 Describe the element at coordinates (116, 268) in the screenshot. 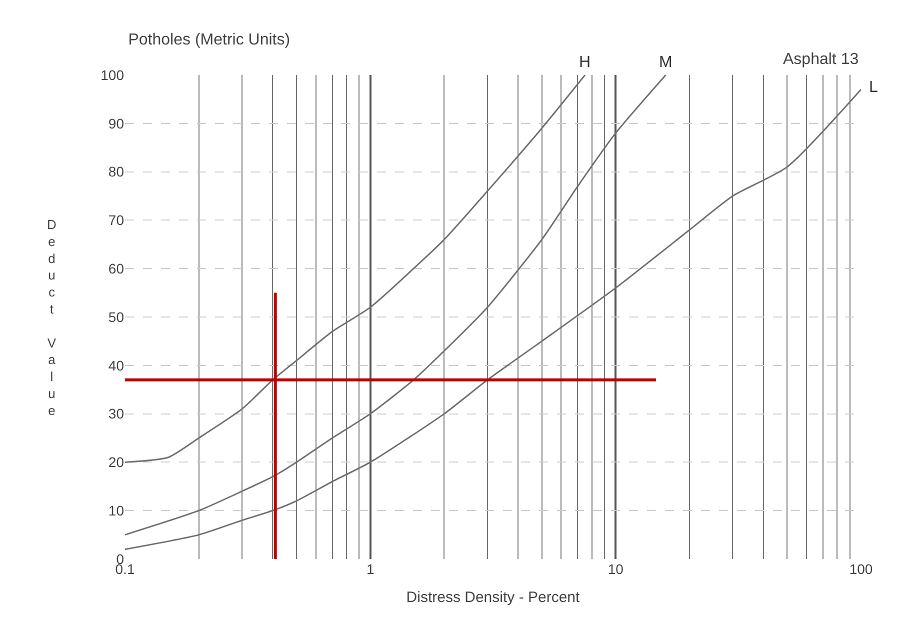

I see `y-tick-label: 60` at that location.